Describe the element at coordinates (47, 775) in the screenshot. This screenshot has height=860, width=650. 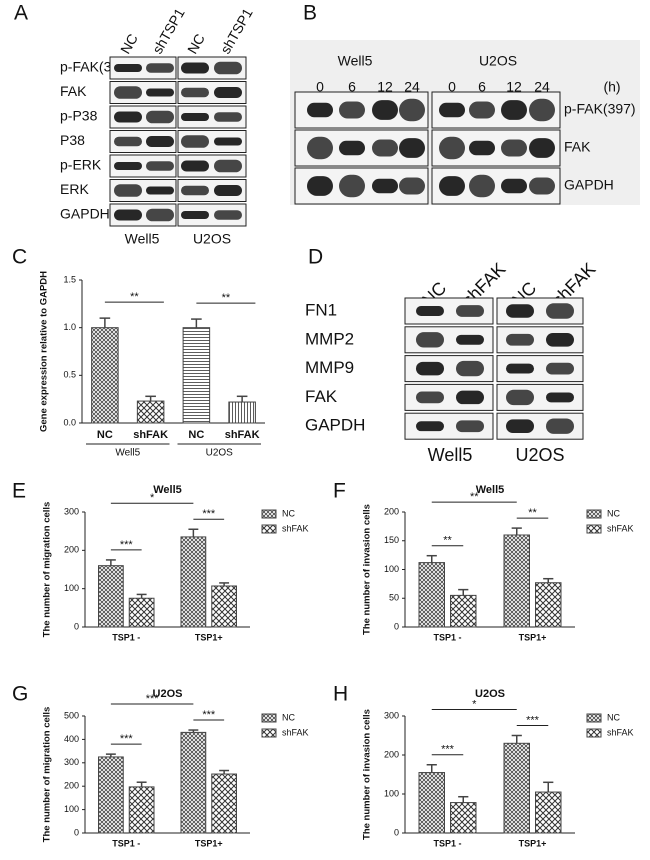
I see `y-axis-label: The number of migration cells` at that location.